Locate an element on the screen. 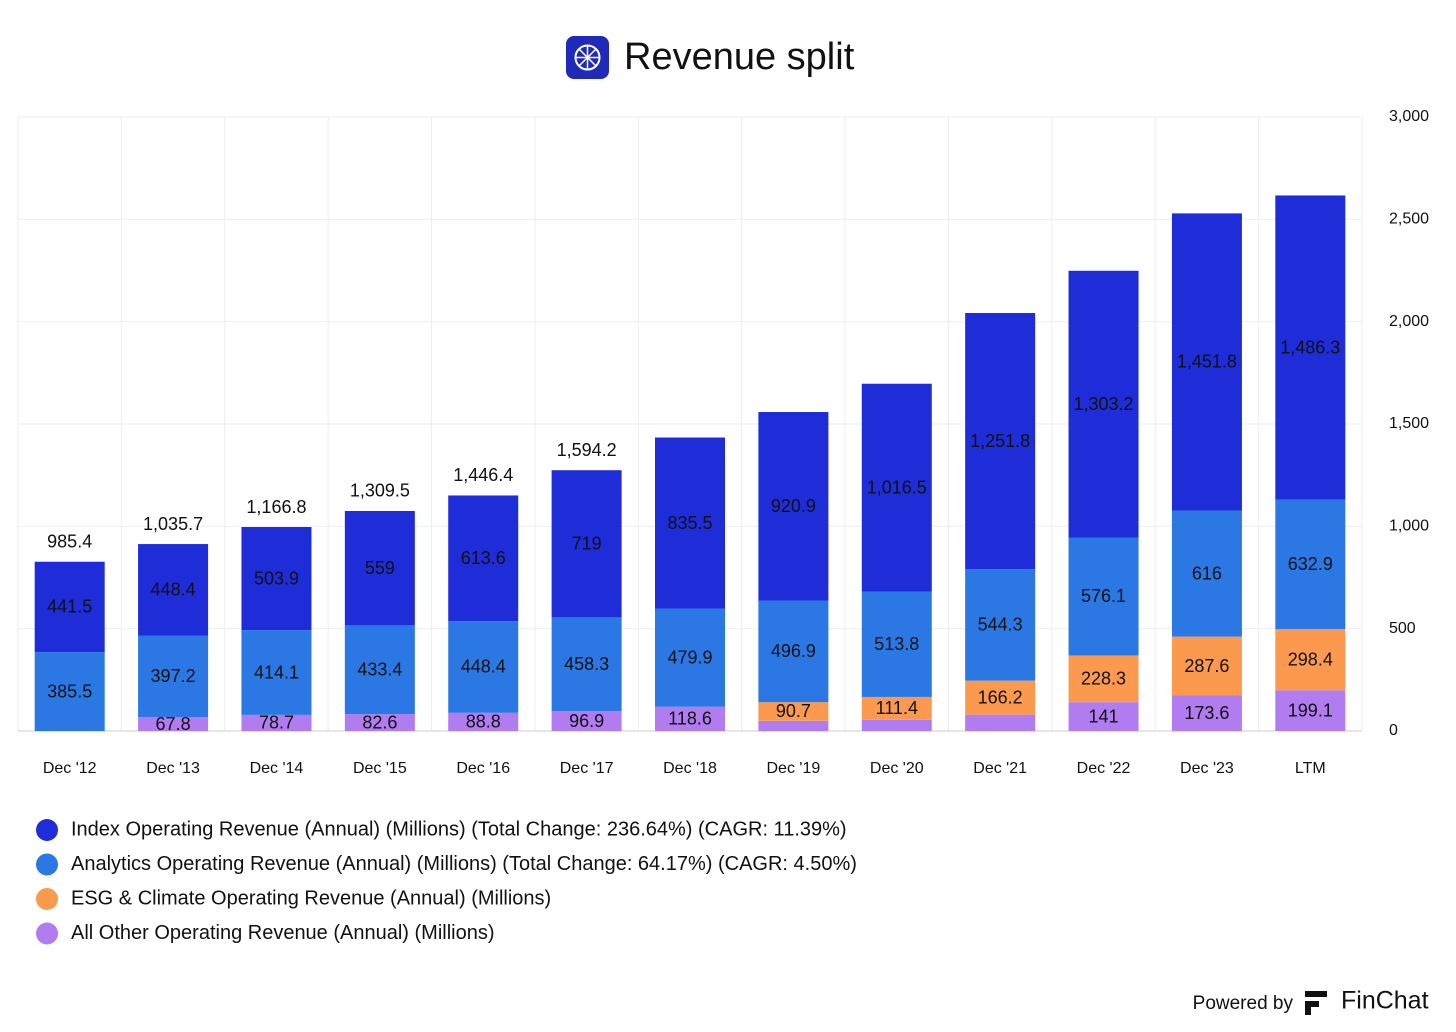  data-label: 513.8 is located at coordinates (896, 644).